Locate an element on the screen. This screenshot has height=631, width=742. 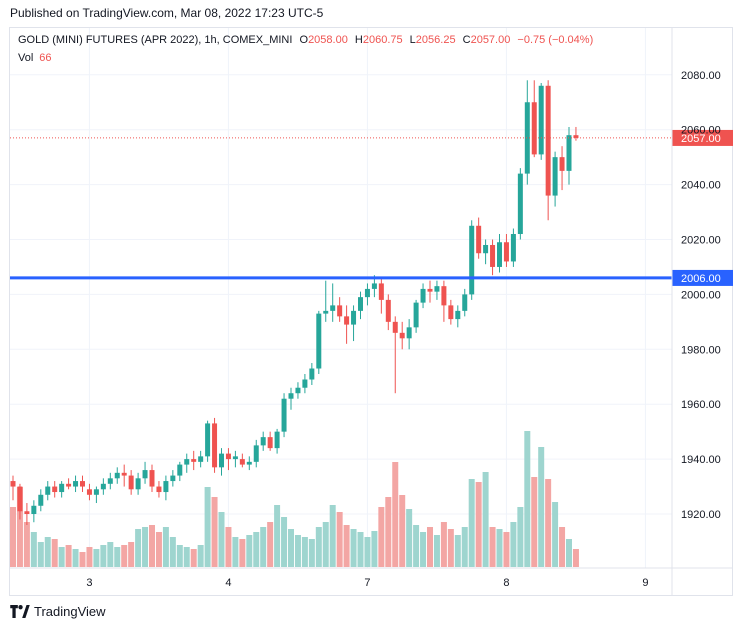
y-tick-label: 1980.00 is located at coordinates (701, 350).